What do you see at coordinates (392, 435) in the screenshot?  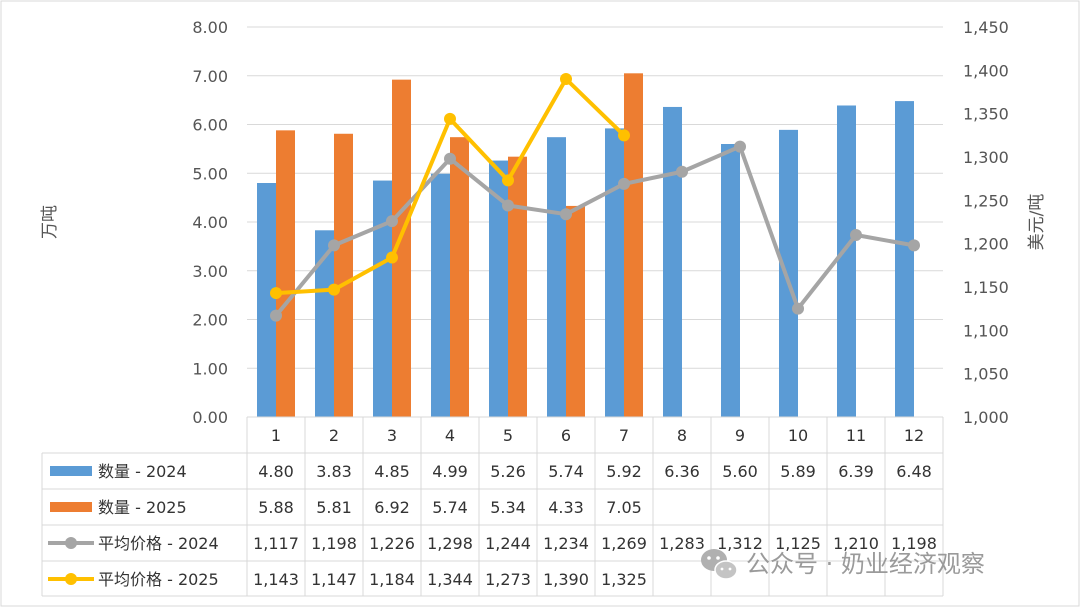 I see `x-tick-label: 3` at bounding box center [392, 435].